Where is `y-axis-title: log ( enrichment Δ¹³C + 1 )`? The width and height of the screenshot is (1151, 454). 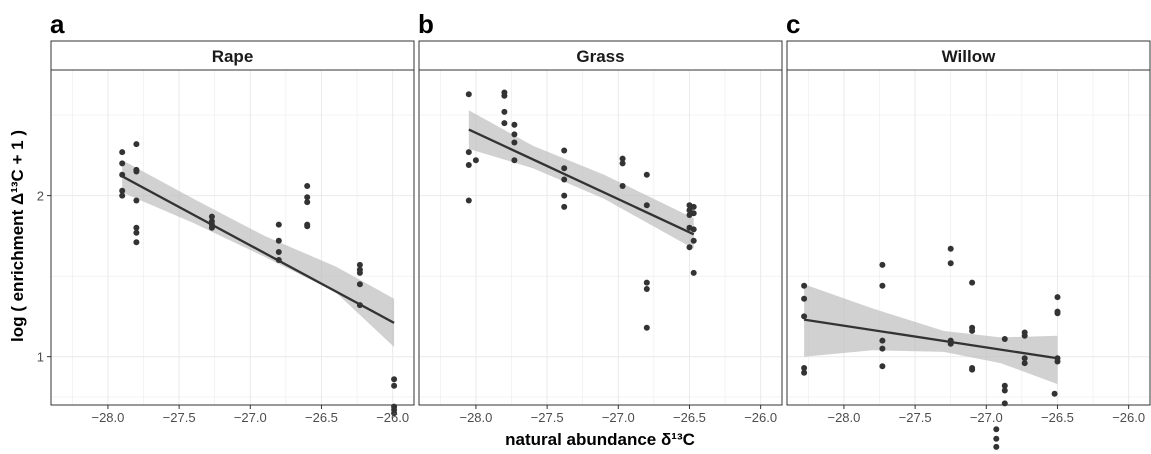
y-axis-title: log ( enrichment Δ¹³C + 1 ) is located at coordinates (17, 236).